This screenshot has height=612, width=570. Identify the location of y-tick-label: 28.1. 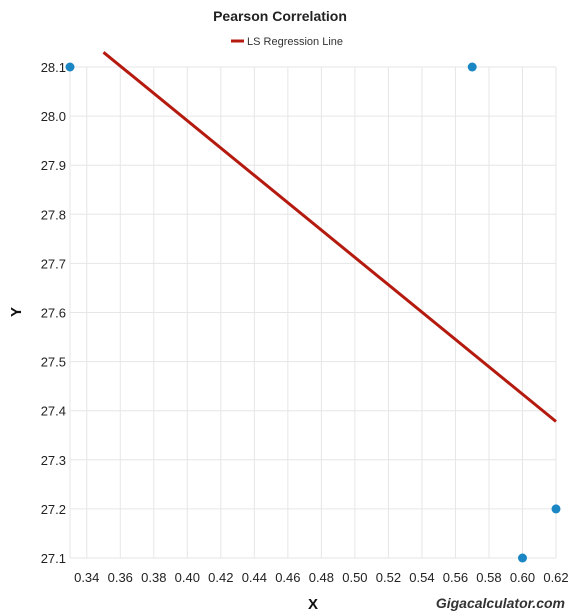
(53, 67).